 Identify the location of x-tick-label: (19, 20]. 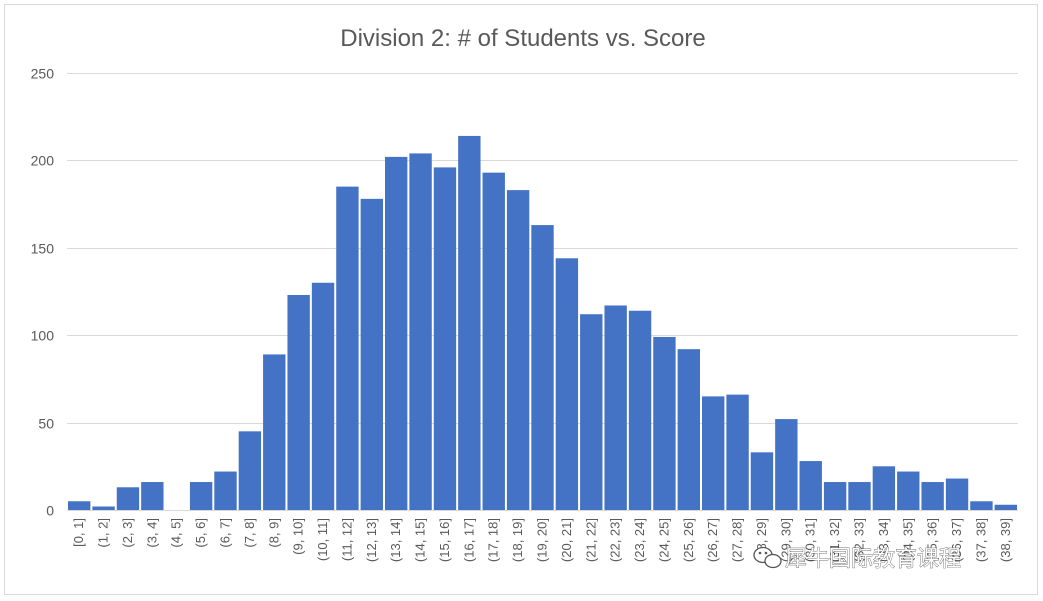
(542, 540).